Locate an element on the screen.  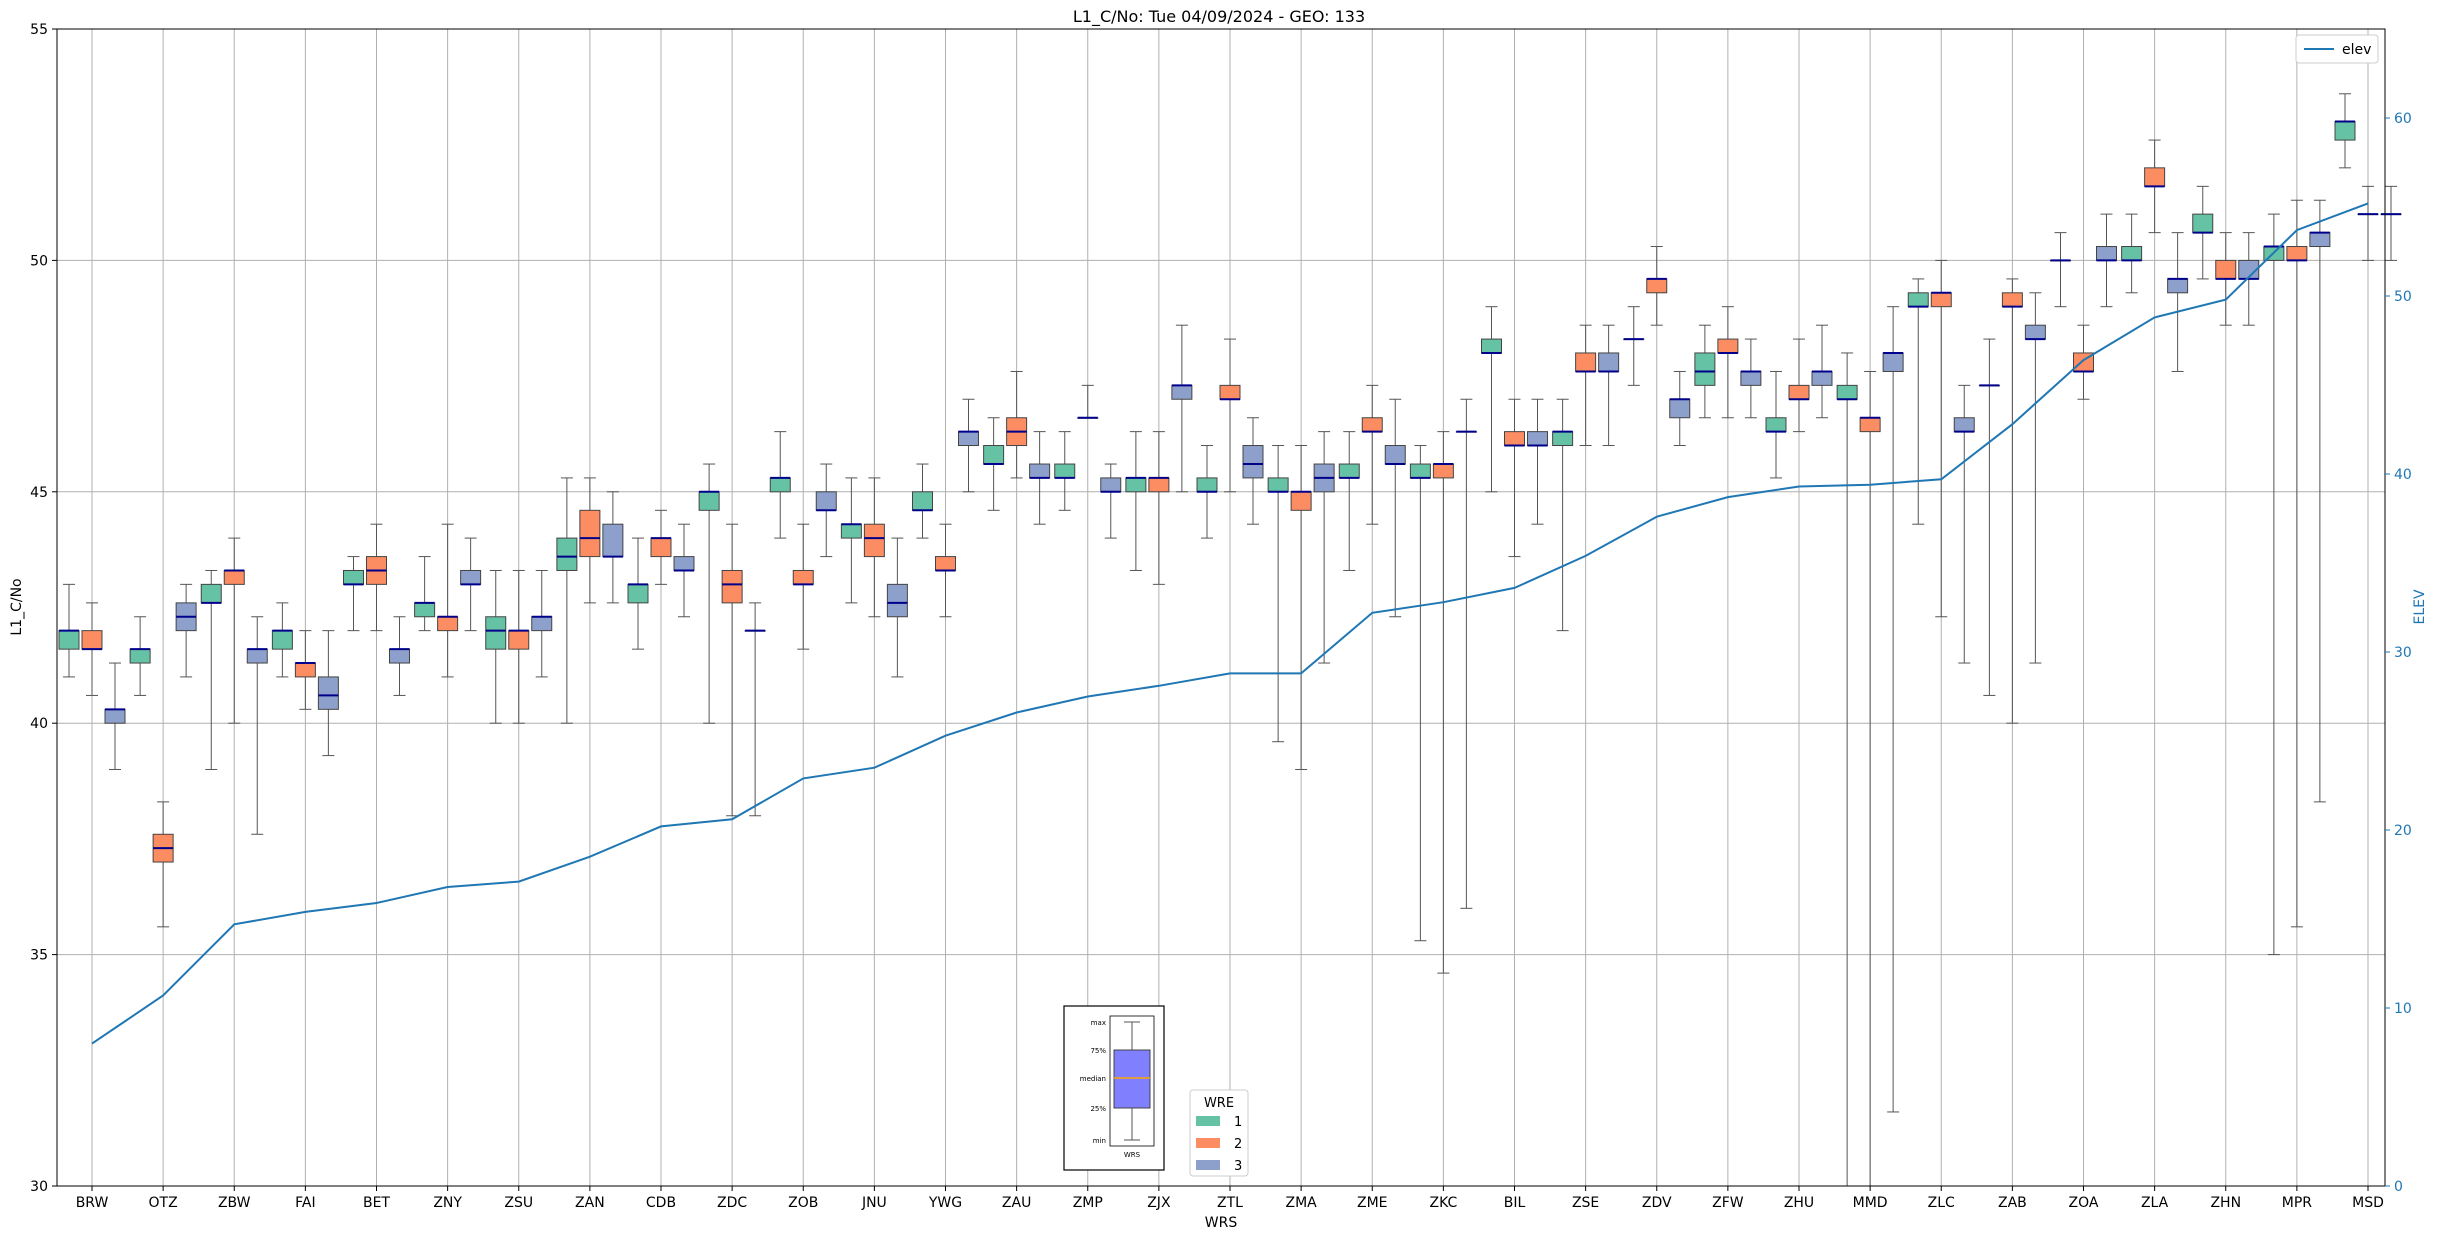
x-tick-label: ZME is located at coordinates (1372, 1203).